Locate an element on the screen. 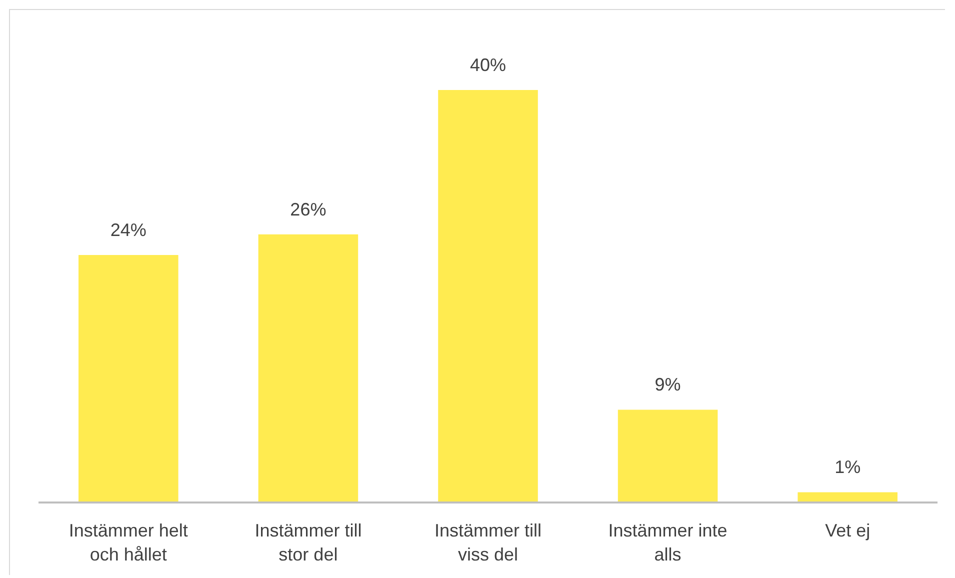 Image resolution: width=955 pixels, height=578 pixels. x-tick-label: Instämmer inte alls is located at coordinates (668, 542).